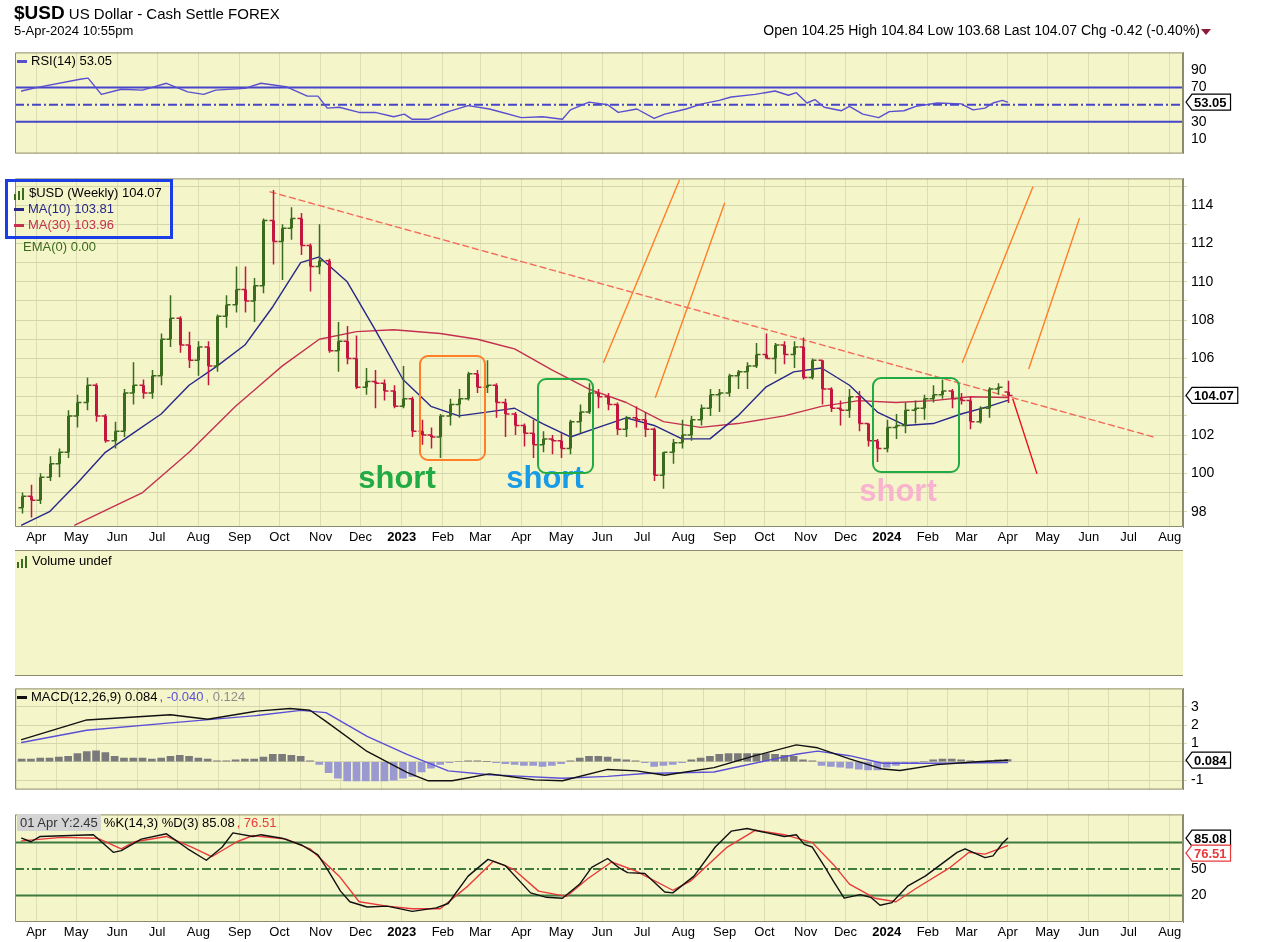  Describe the element at coordinates (225, 697) in the screenshot. I see `text: , 0.124` at that location.